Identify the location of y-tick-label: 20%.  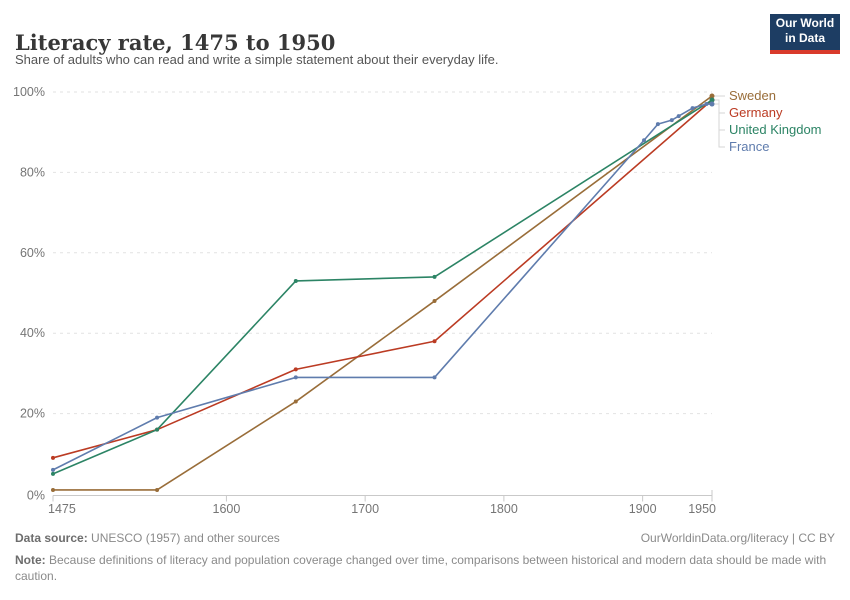
(32, 414).